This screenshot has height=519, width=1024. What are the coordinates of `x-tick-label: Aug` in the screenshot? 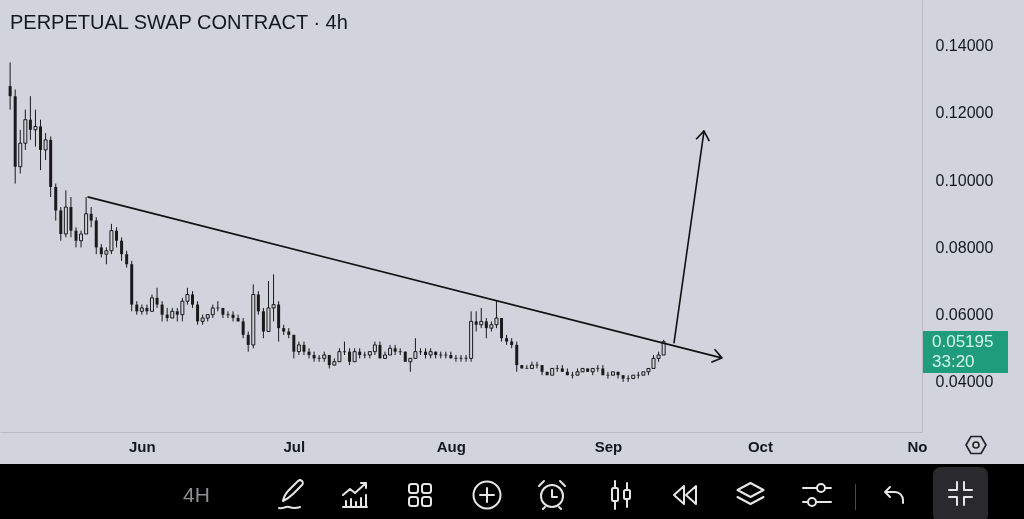 It's located at (451, 446).